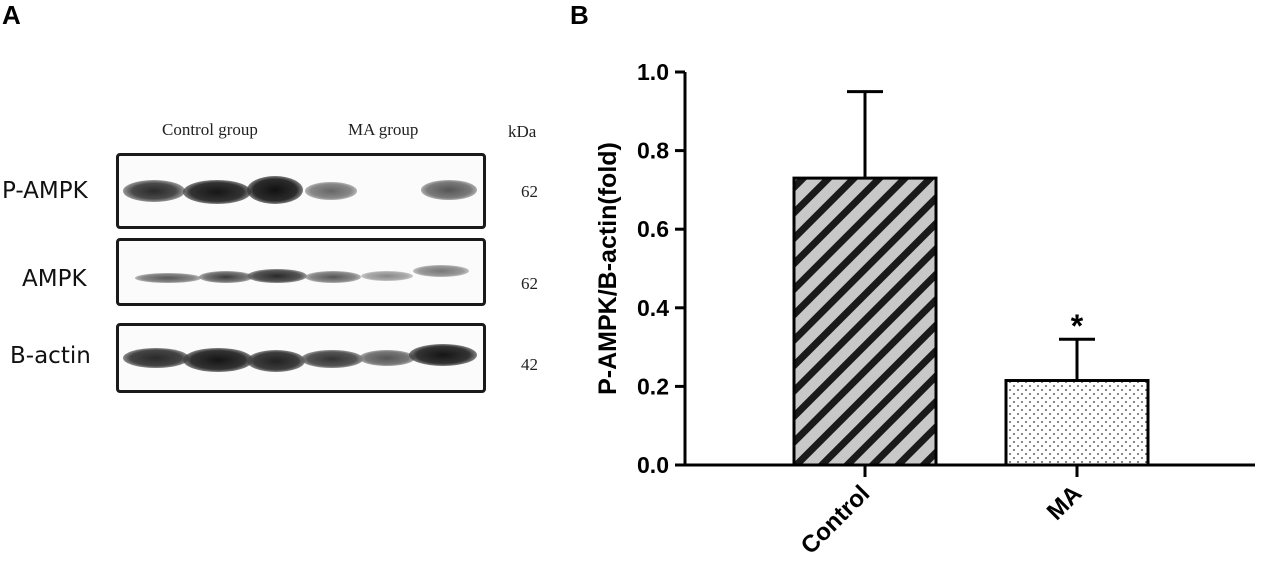 Image resolution: width=1265 pixels, height=573 pixels. What do you see at coordinates (11, 15) in the screenshot?
I see `panel-a-label: A` at bounding box center [11, 15].